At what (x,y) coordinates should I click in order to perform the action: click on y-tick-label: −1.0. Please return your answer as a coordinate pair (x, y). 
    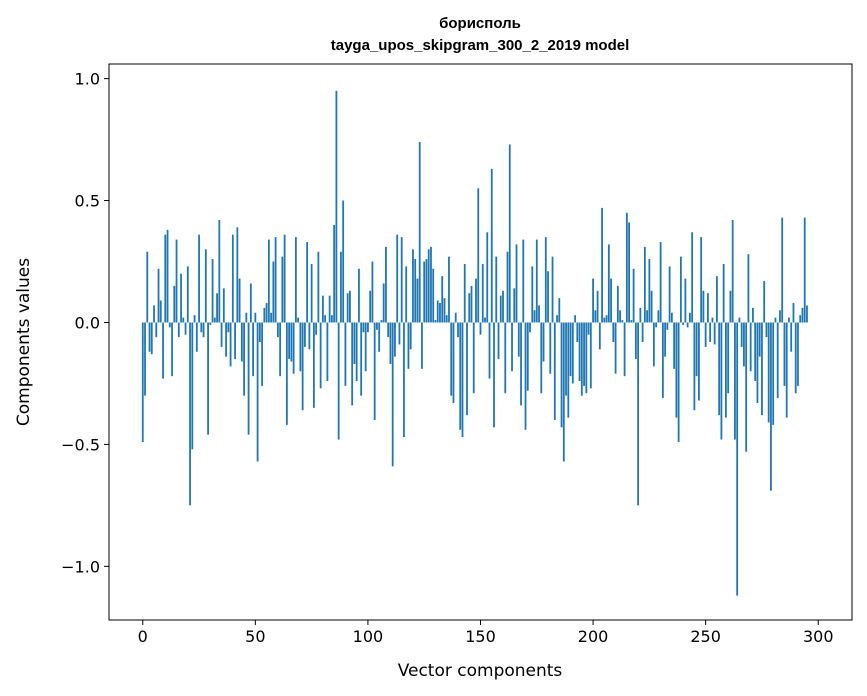
    Looking at the image, I should click on (80, 566).